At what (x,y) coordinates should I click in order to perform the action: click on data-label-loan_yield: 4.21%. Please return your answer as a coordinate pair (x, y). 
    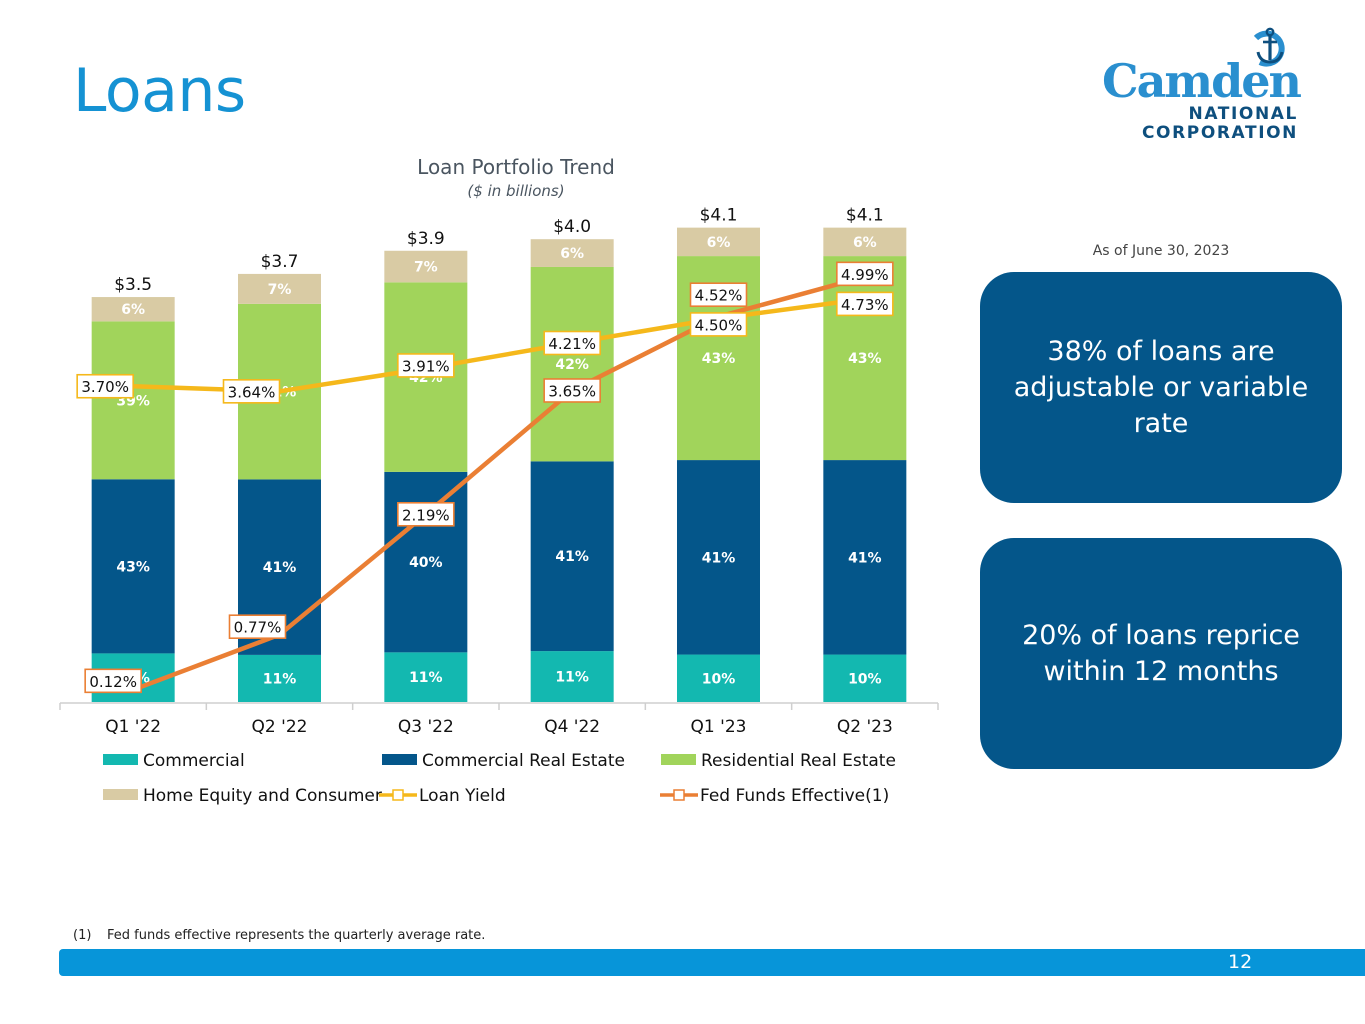
    Looking at the image, I should click on (572, 344).